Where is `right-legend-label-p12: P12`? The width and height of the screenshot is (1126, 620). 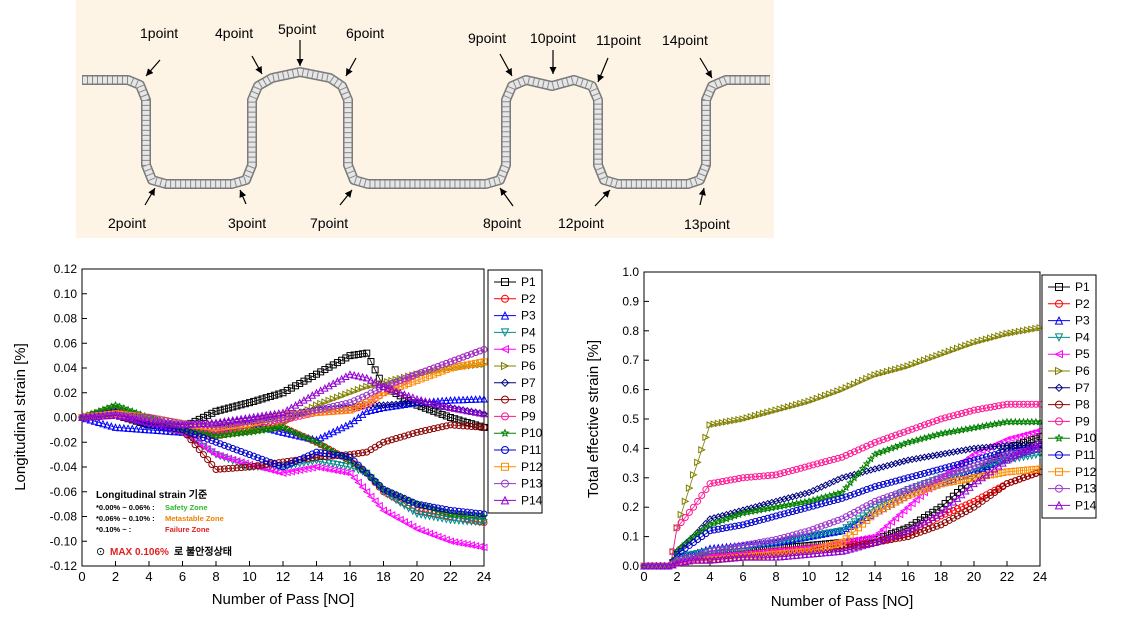
right-legend-label-p12: P12 is located at coordinates (1086, 472).